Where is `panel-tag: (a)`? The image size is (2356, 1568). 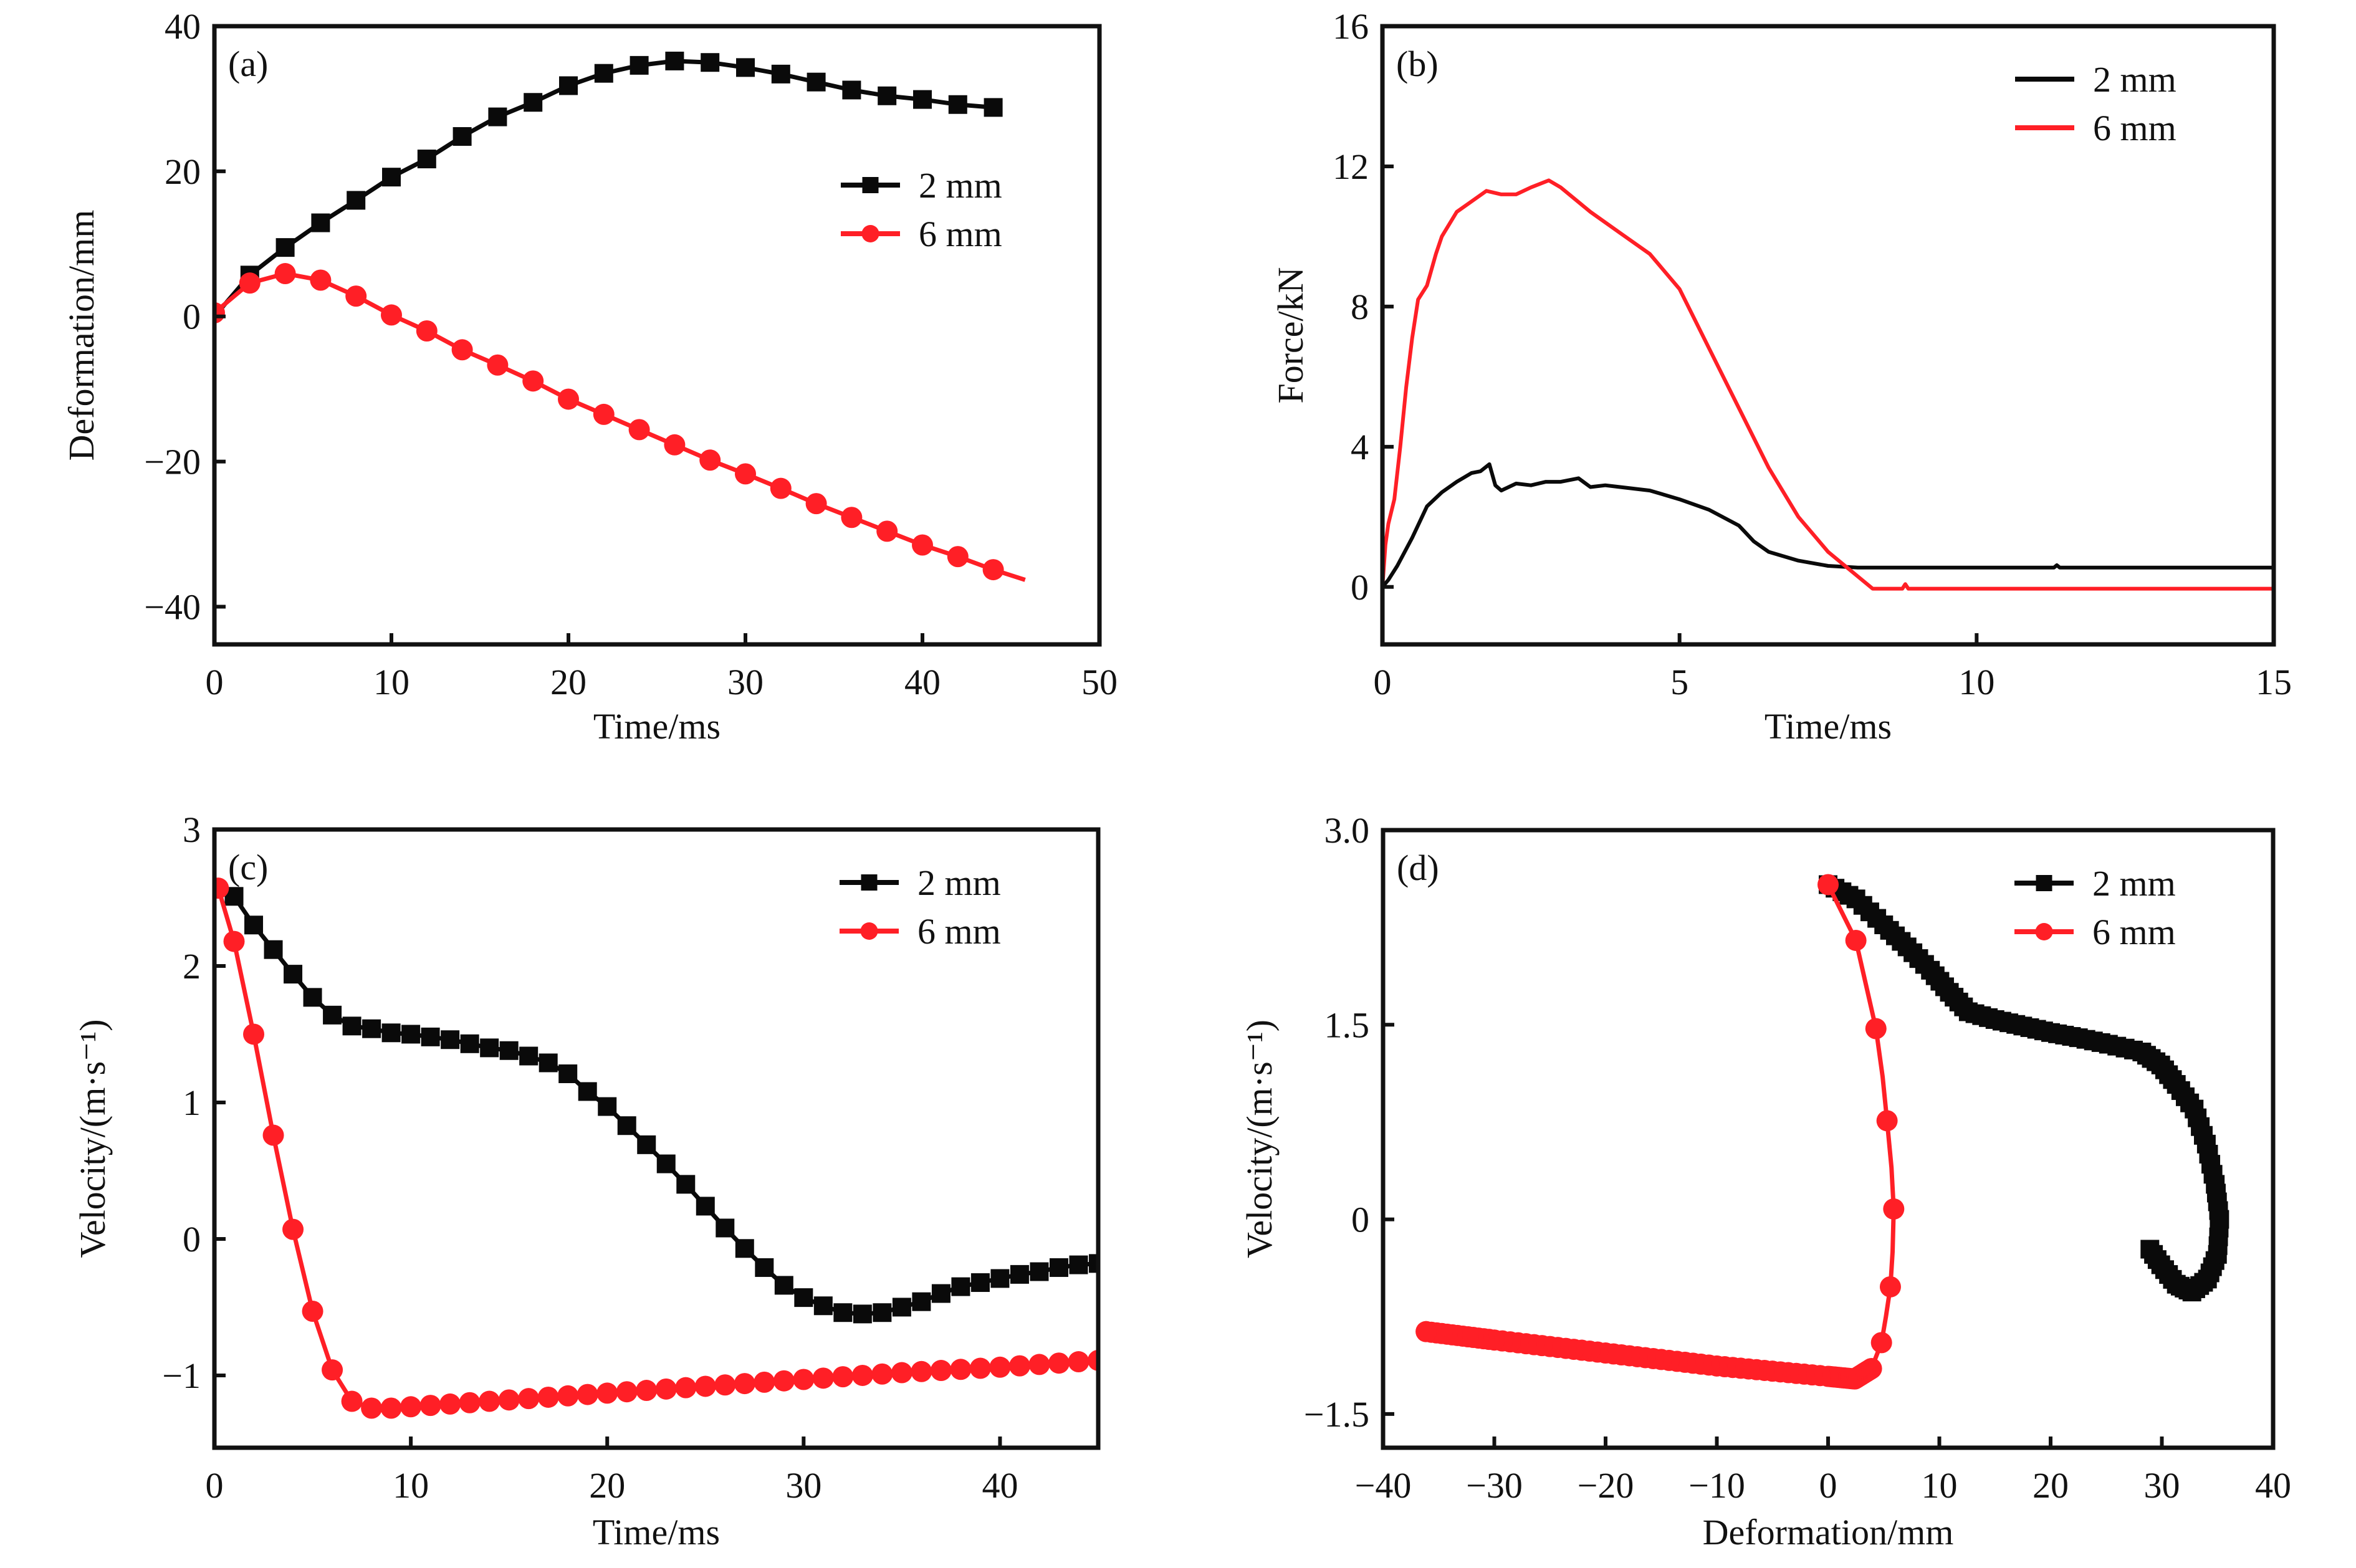
panel-tag: (a) is located at coordinates (248, 64).